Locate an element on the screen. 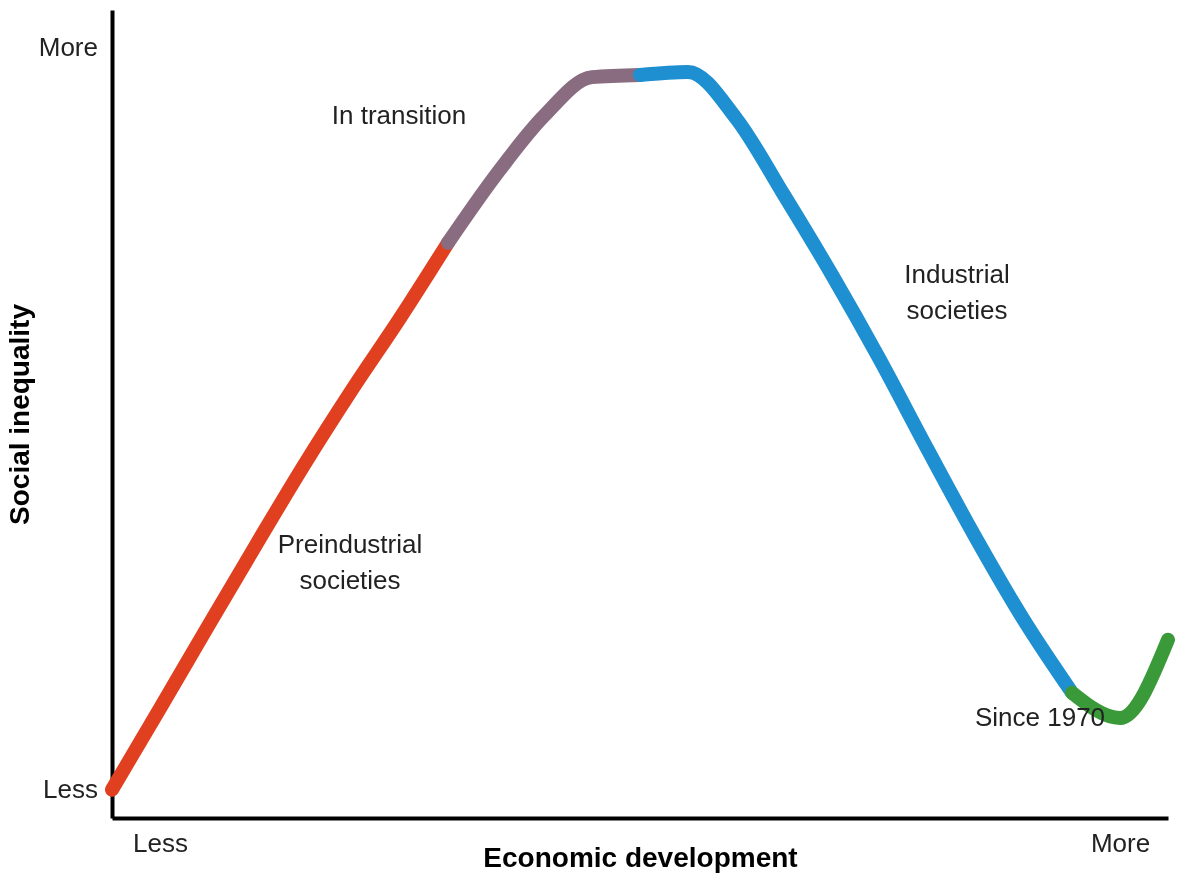 The width and height of the screenshot is (1181, 875). series-label: Industrial societies is located at coordinates (957, 291).